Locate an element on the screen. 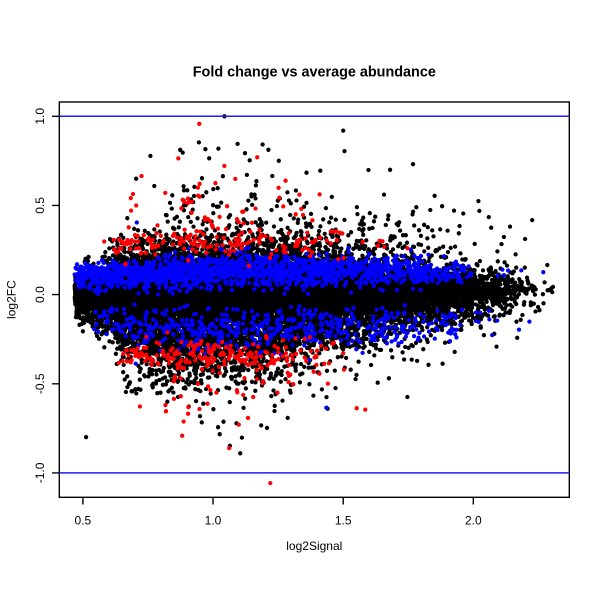 This screenshot has width=600, height=600. svg-text: 0.0 is located at coordinates (40, 294).